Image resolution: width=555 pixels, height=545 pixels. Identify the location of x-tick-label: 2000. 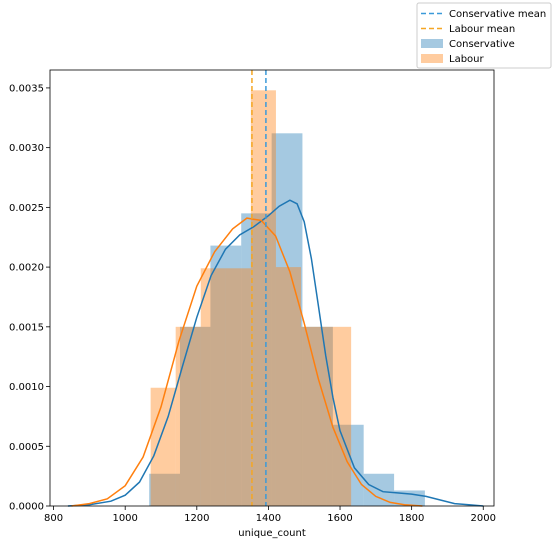
(483, 518).